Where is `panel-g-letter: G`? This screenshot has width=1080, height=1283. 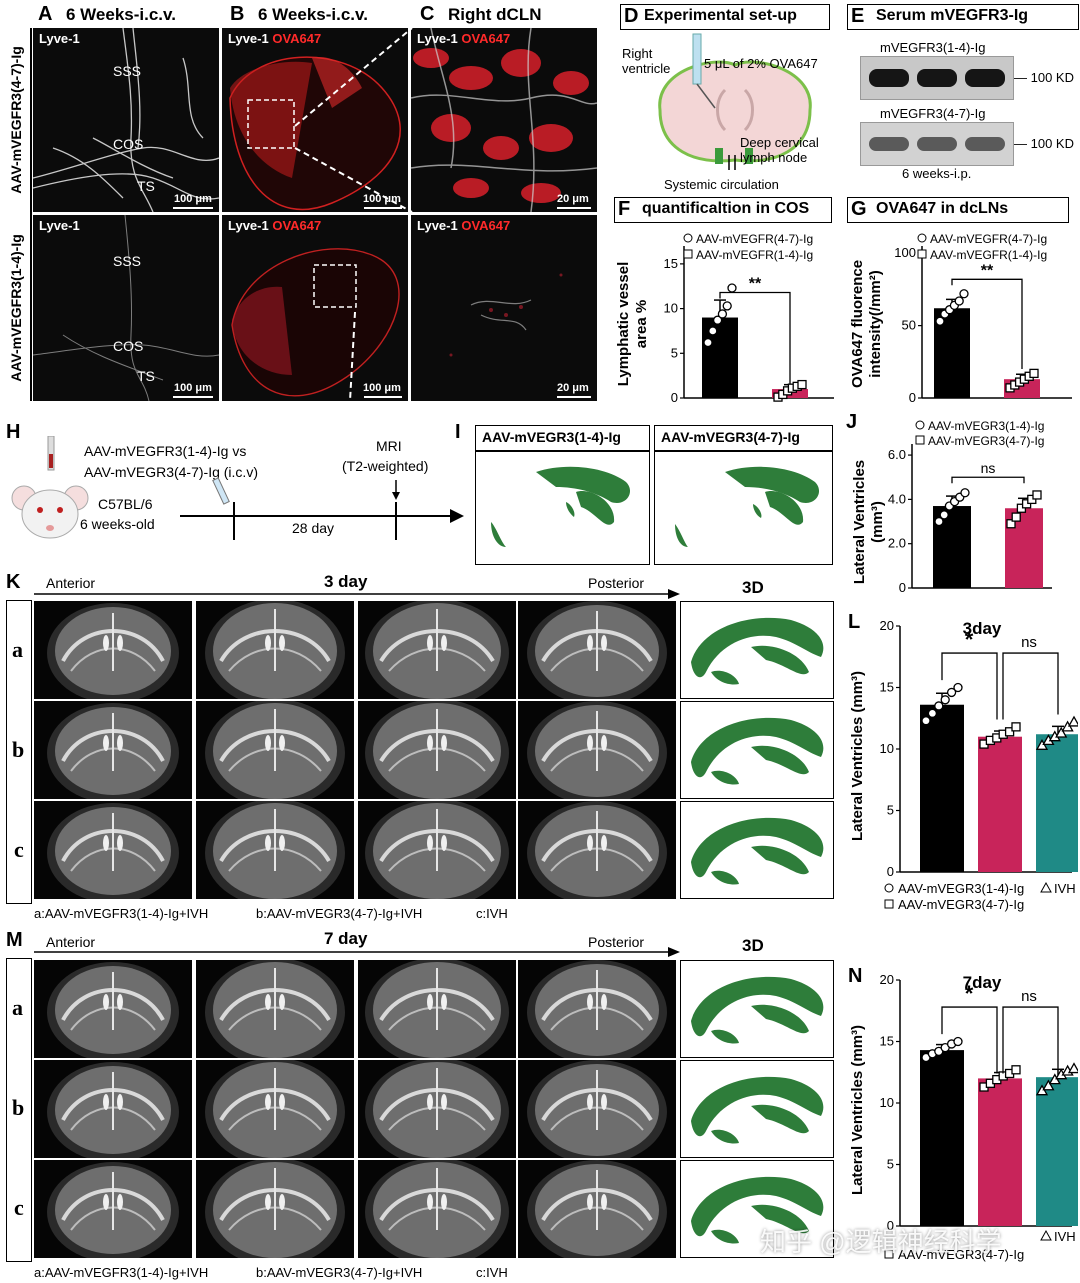 panel-g-letter: G is located at coordinates (859, 209).